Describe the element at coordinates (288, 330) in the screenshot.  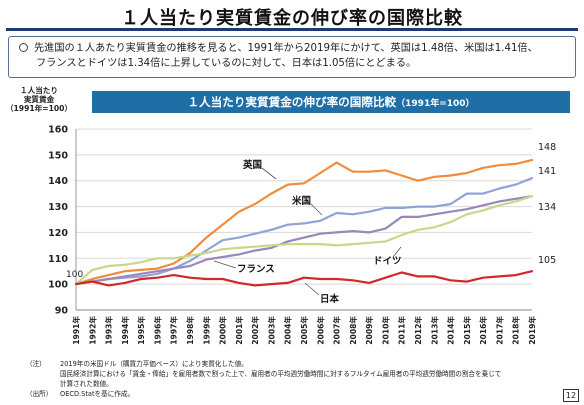
I see `x-tick-label: 2004年` at that location.